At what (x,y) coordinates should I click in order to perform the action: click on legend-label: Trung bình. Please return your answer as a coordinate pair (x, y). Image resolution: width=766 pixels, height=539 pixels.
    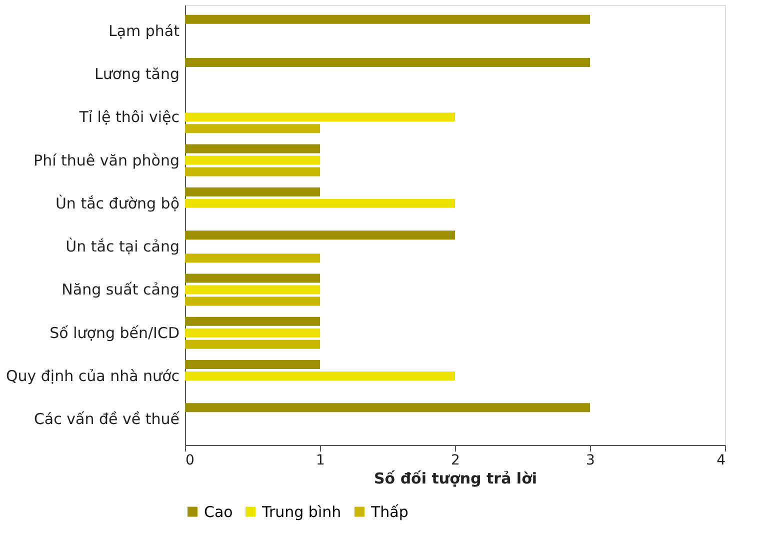
    Looking at the image, I should click on (301, 511).